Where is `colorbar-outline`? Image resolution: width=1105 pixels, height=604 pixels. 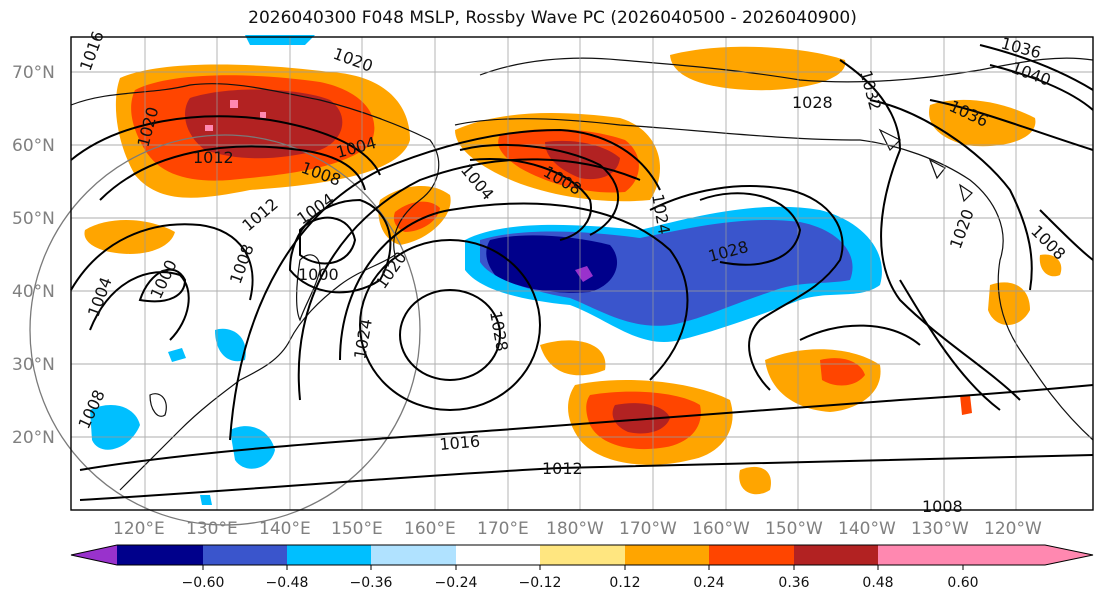 colorbar-outline is located at coordinates (582, 555).